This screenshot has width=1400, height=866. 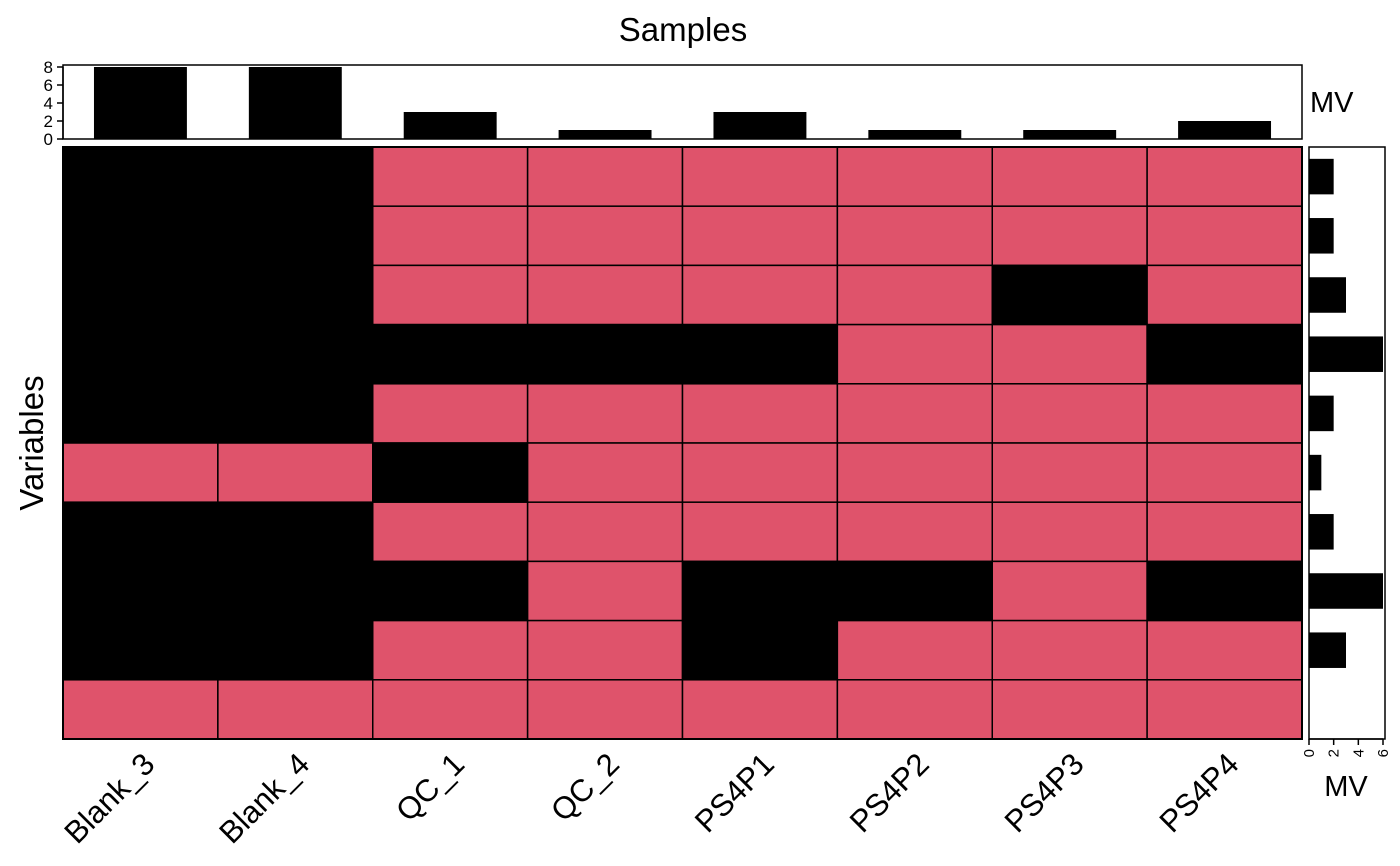 I want to click on y-axis-label: Variables, so click(x=31, y=442).